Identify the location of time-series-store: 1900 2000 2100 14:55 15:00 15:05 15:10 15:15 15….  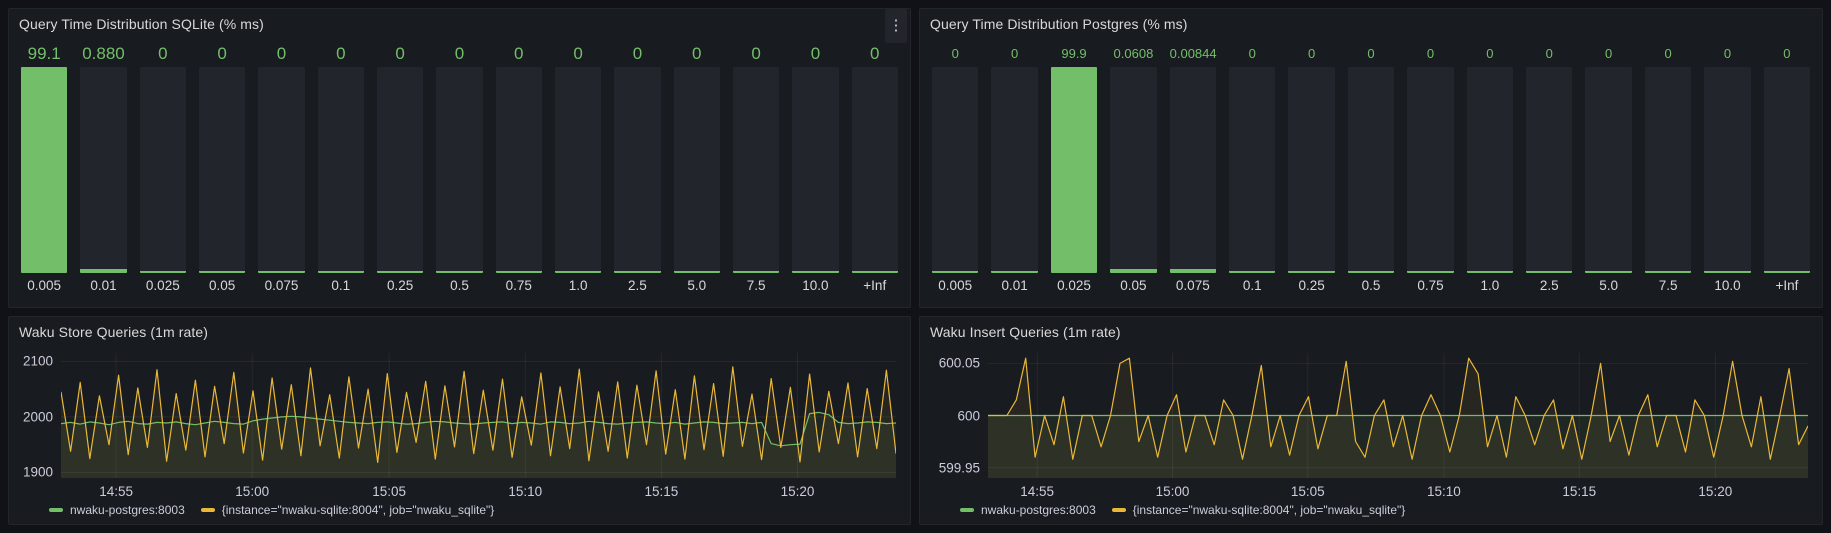
(458, 424).